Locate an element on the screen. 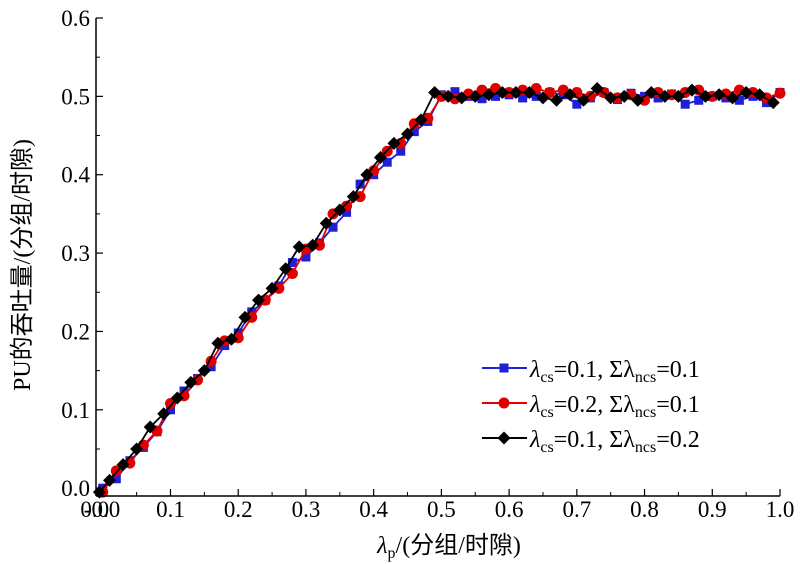 This screenshot has height=564, width=800. x-tick-label: 0.0 is located at coordinates (94, 509).